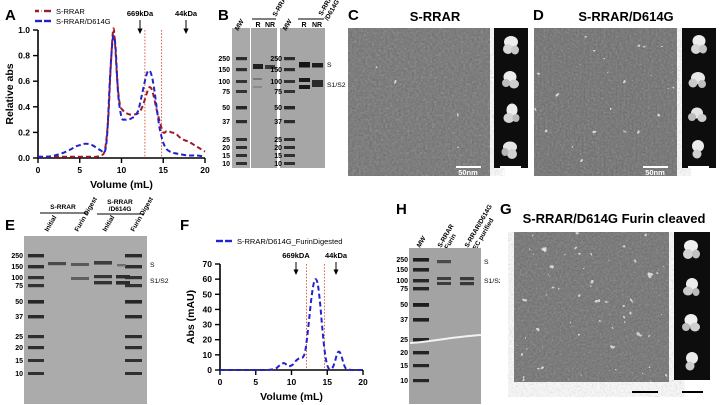 Image resolution: width=724 pixels, height=405 pixels. What do you see at coordinates (28, 94) in the screenshot?
I see `y-ticks: 0.0 0.2 0.4 0.6 0.8 1.0` at bounding box center [28, 94].